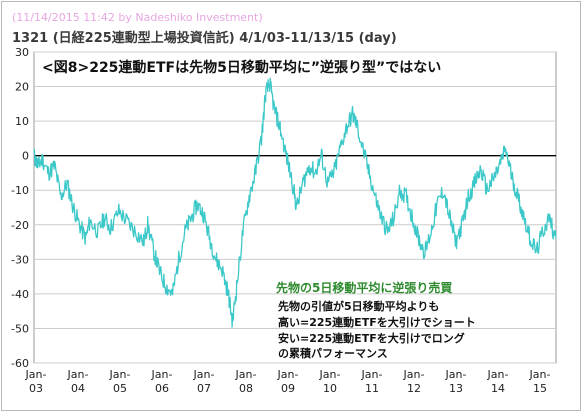 This screenshot has height=414, width=584. Describe the element at coordinates (498, 388) in the screenshot. I see `x-tick-label: 14` at that location.